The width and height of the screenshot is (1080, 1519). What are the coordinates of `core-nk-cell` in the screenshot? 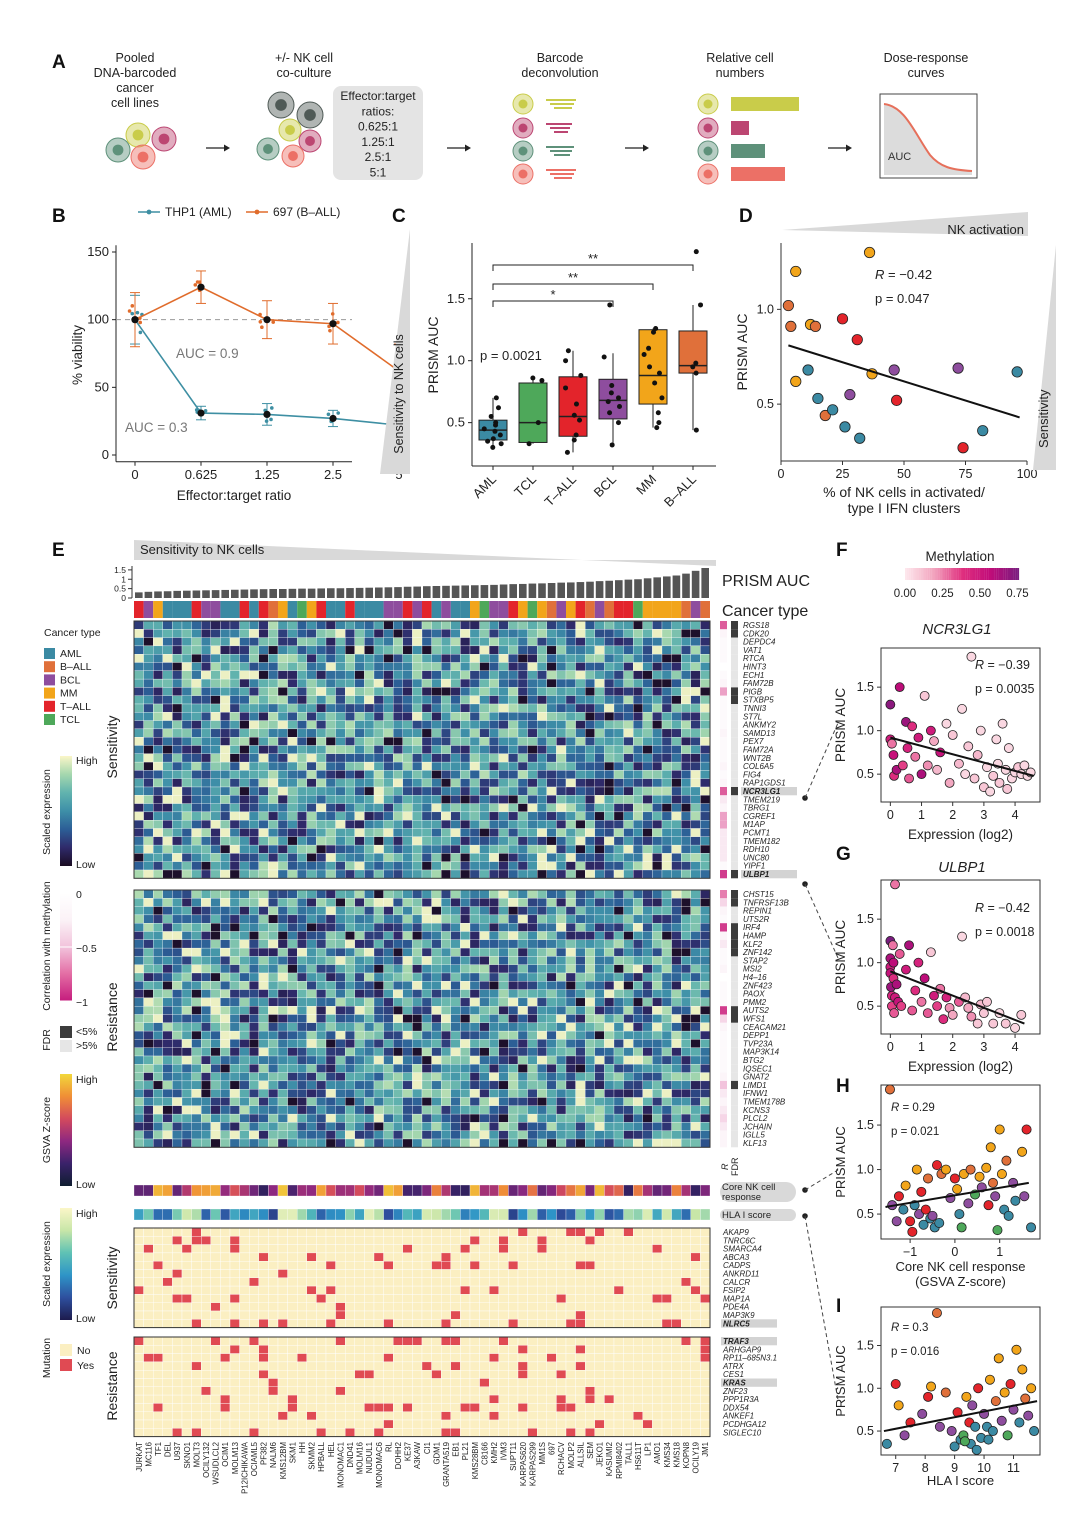 It's located at (340, 1190).